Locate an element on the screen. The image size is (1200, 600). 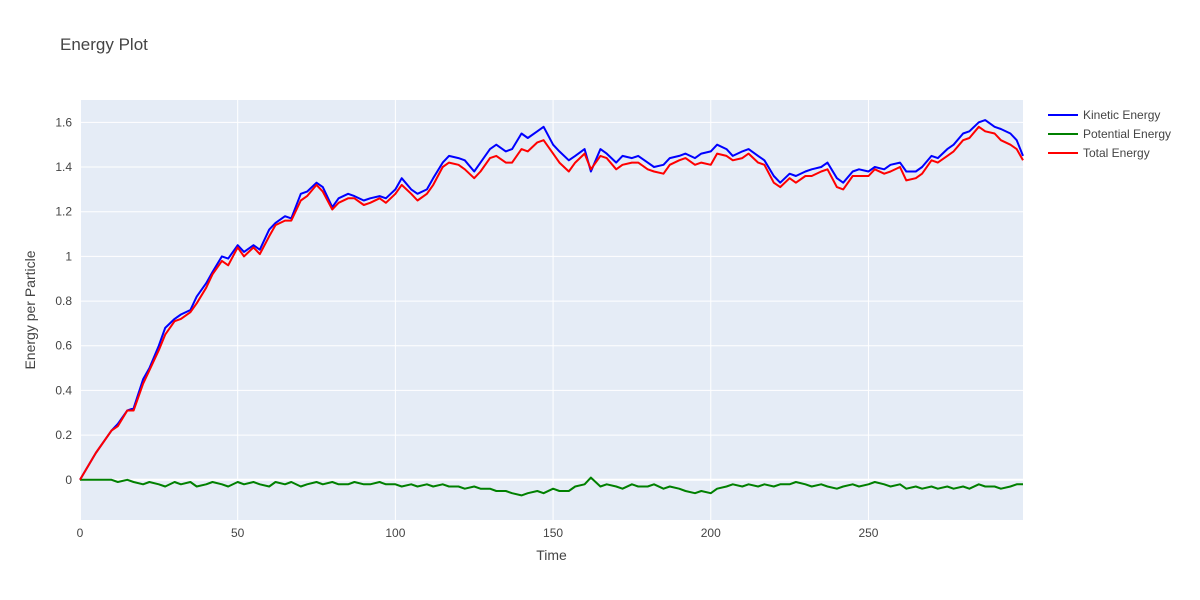
y-tick-label: 0.2 is located at coordinates (63, 435).